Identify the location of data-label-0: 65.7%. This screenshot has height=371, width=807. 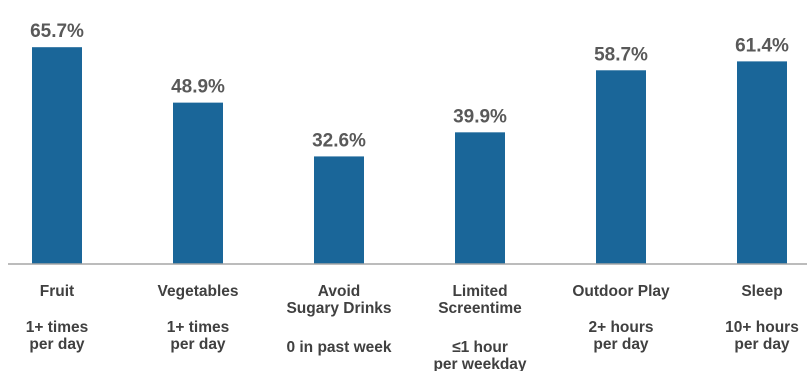
(57, 31).